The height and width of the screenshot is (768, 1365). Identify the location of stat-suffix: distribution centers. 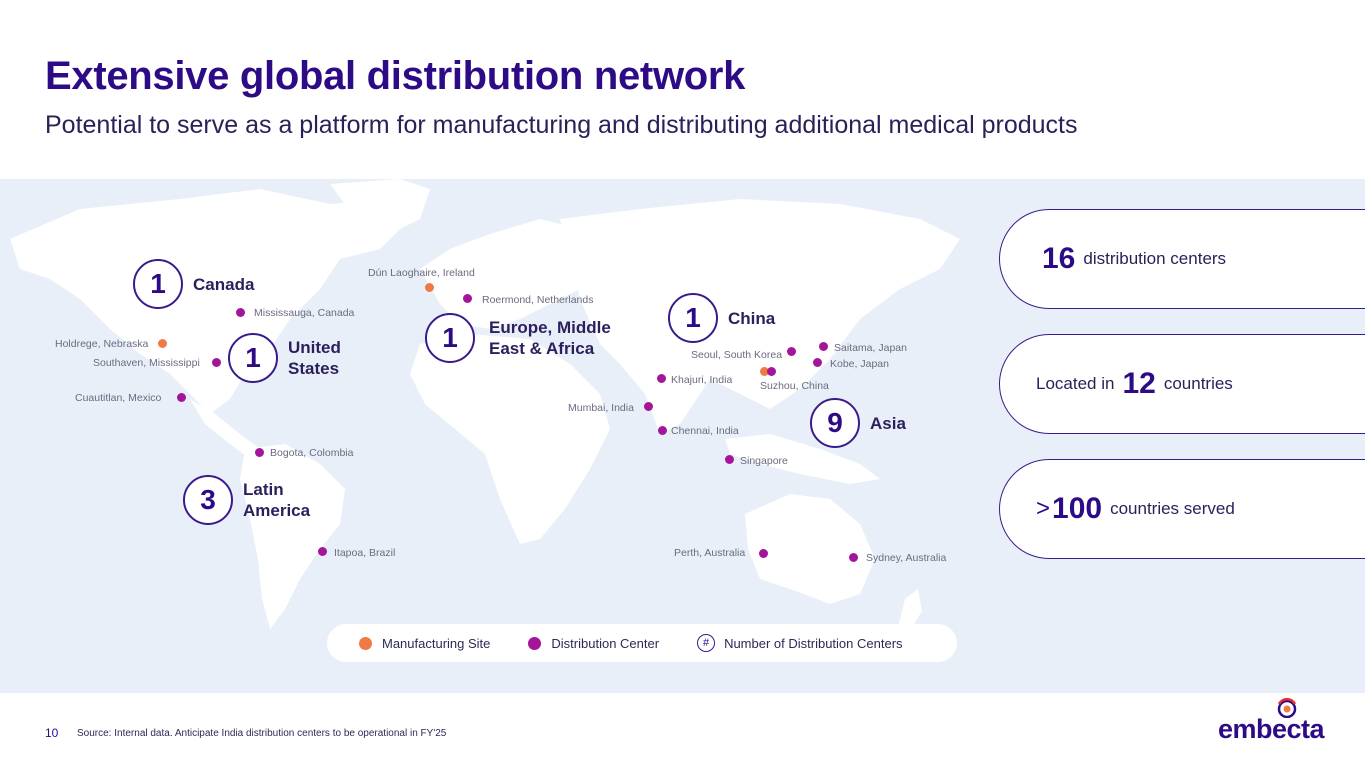
(1155, 258).